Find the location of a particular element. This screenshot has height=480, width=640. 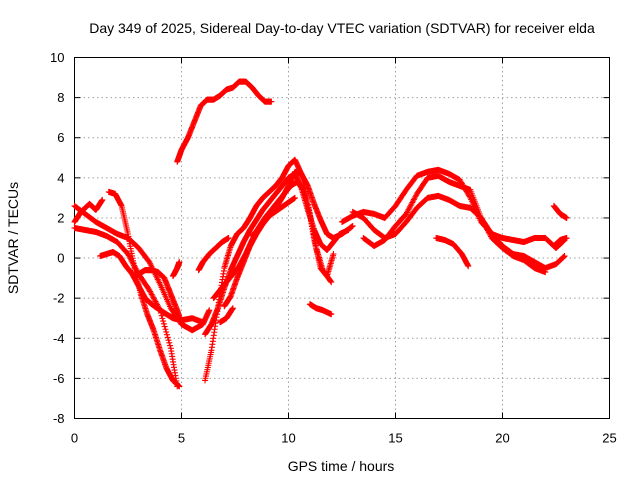

x-tick-label: 0 is located at coordinates (74, 438).